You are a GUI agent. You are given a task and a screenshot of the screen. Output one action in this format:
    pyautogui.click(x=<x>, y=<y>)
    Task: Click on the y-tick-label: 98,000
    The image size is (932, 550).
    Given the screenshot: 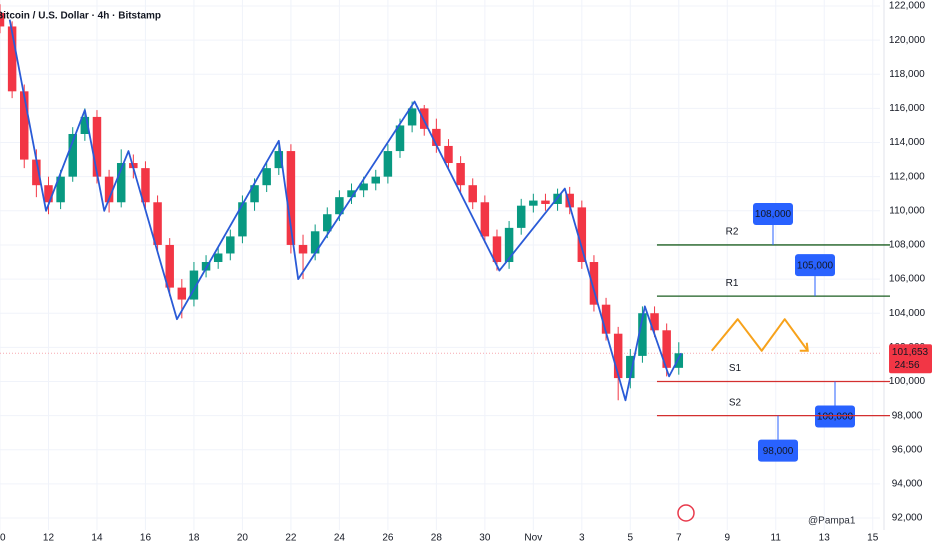 What is the action you would take?
    pyautogui.click(x=907, y=415)
    